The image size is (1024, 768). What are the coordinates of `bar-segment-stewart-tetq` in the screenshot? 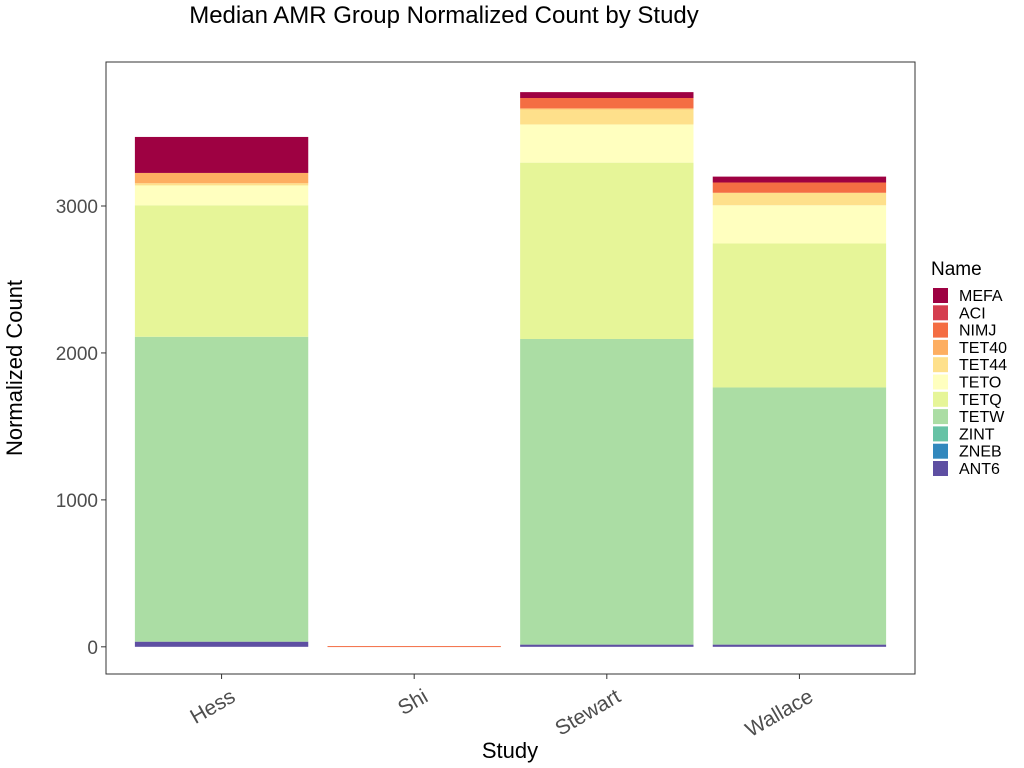 It's located at (607, 250).